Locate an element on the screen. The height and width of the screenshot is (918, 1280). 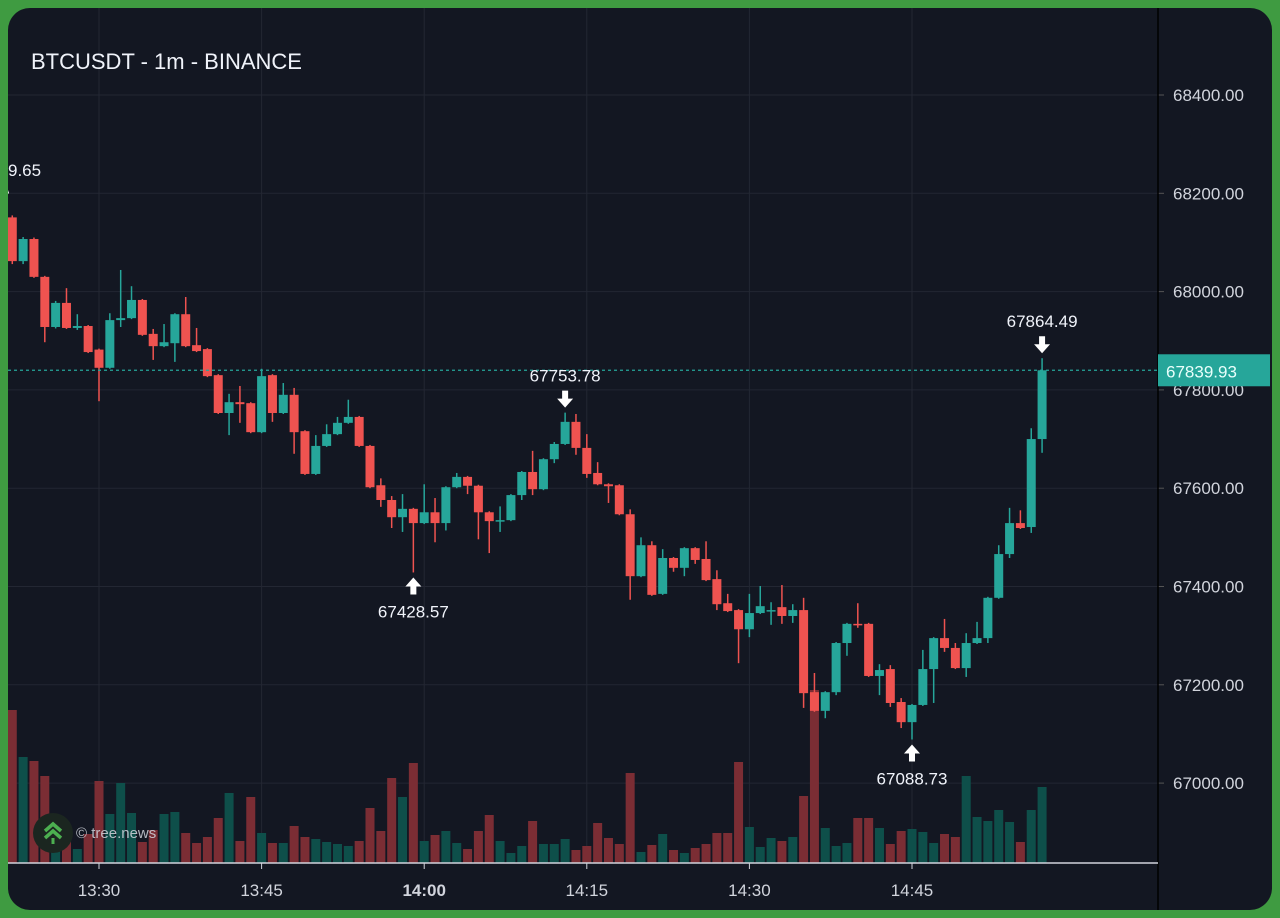
x-tick-label: 14:15 is located at coordinates (587, 890).